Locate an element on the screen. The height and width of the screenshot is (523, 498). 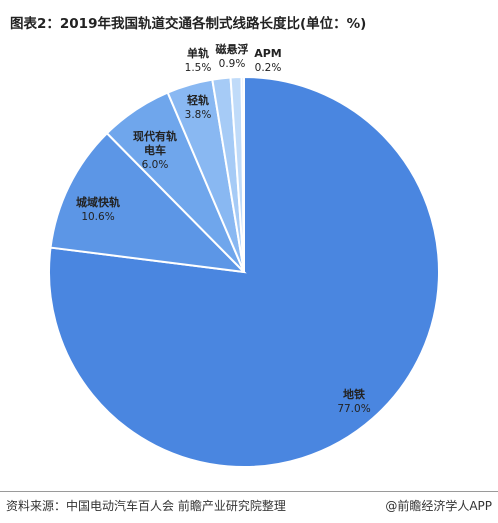
slice-label-0: 地铁 77.0% is located at coordinates (353, 401).